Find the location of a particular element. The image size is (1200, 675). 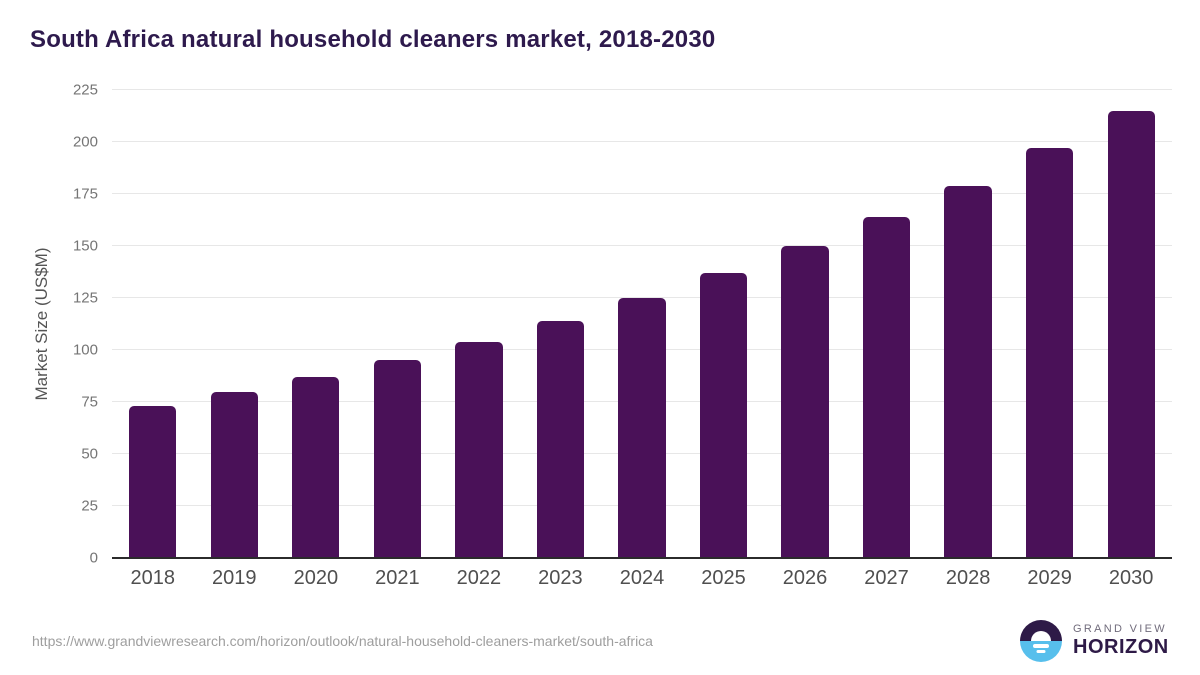

bar-slot-2021 is located at coordinates (398, 324).